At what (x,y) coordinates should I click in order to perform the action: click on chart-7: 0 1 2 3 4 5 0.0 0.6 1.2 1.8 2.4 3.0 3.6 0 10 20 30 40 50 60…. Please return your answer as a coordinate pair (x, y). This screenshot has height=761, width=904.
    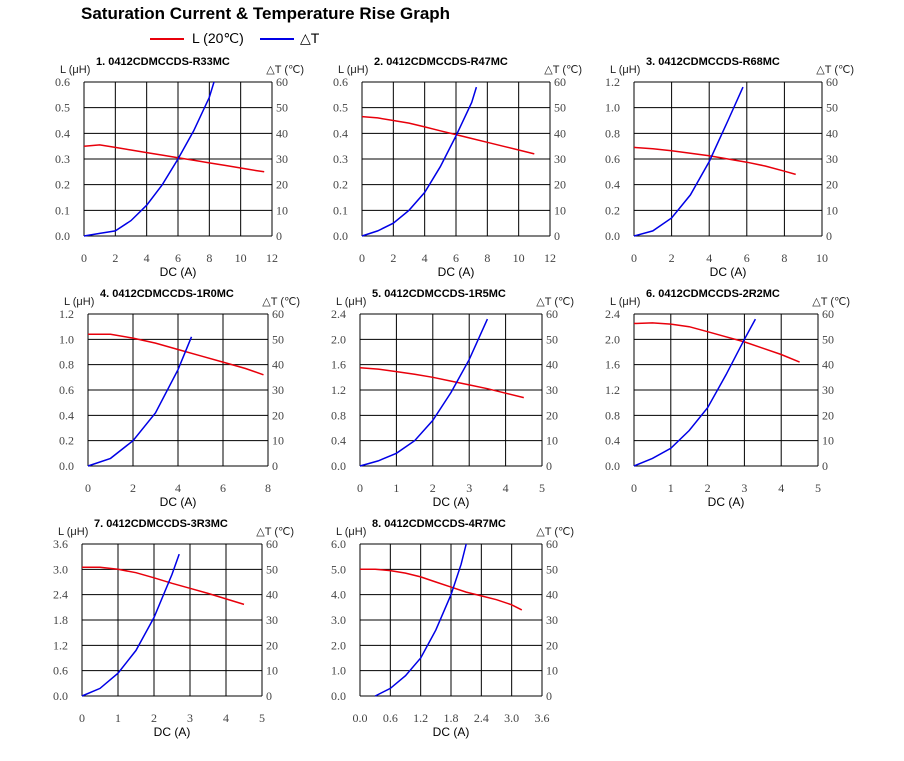
    Looking at the image, I should click on (173, 628).